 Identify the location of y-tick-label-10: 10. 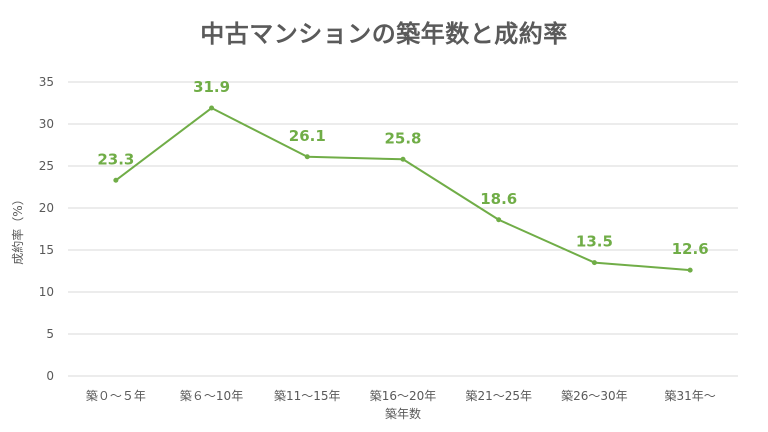
(46, 292).